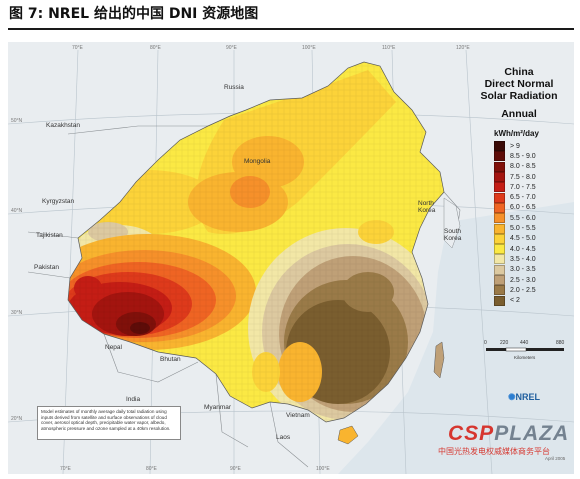 The height and width of the screenshot is (479, 580). Describe the element at coordinates (523, 280) in the screenshot. I see `legend-label: 2.5 - 3.0` at that location.